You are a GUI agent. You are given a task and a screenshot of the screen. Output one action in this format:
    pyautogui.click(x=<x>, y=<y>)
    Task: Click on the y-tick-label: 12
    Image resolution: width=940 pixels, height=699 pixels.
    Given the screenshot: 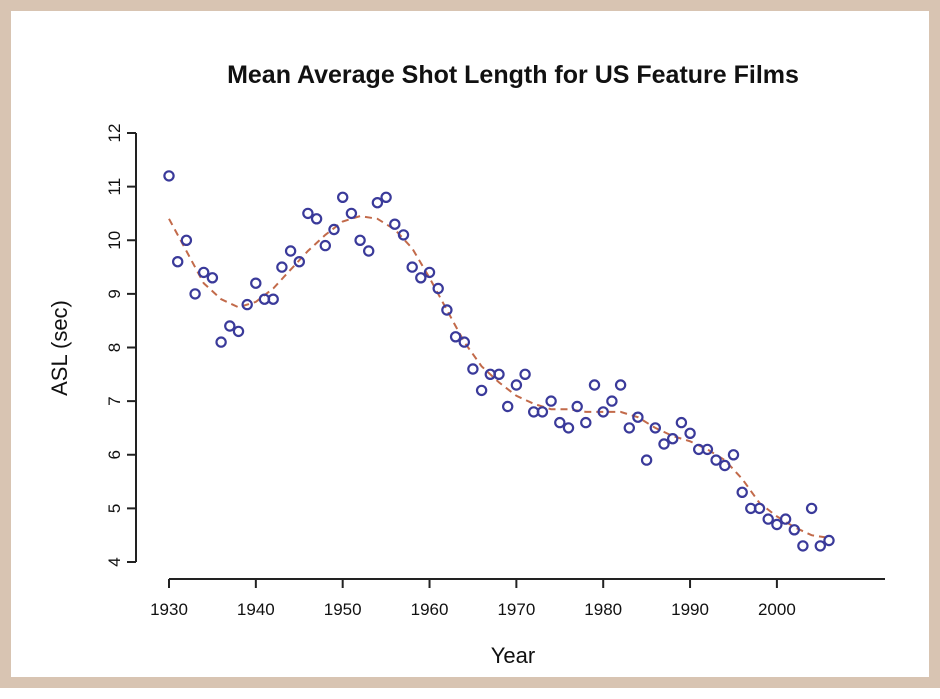 What is the action you would take?
    pyautogui.click(x=114, y=133)
    